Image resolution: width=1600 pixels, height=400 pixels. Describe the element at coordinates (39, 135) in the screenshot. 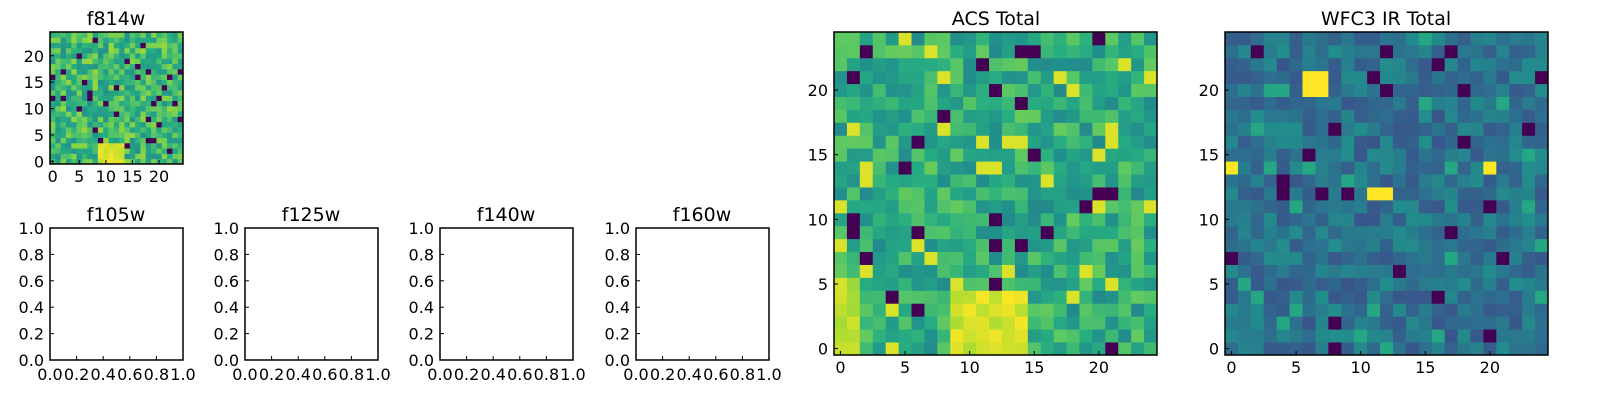

I see `y-tick-label: 5` at that location.